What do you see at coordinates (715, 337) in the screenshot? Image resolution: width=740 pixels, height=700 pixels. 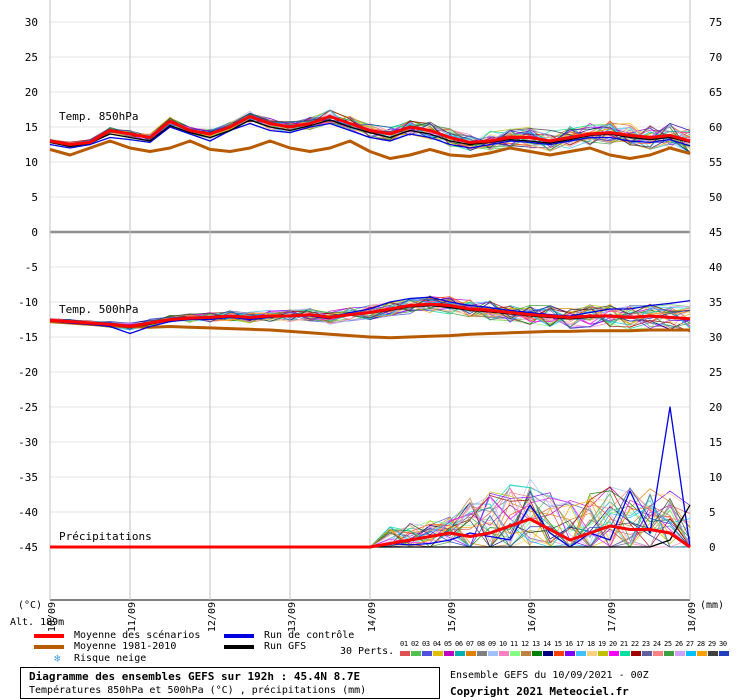 I see `right-tick-label: 30` at bounding box center [715, 337].